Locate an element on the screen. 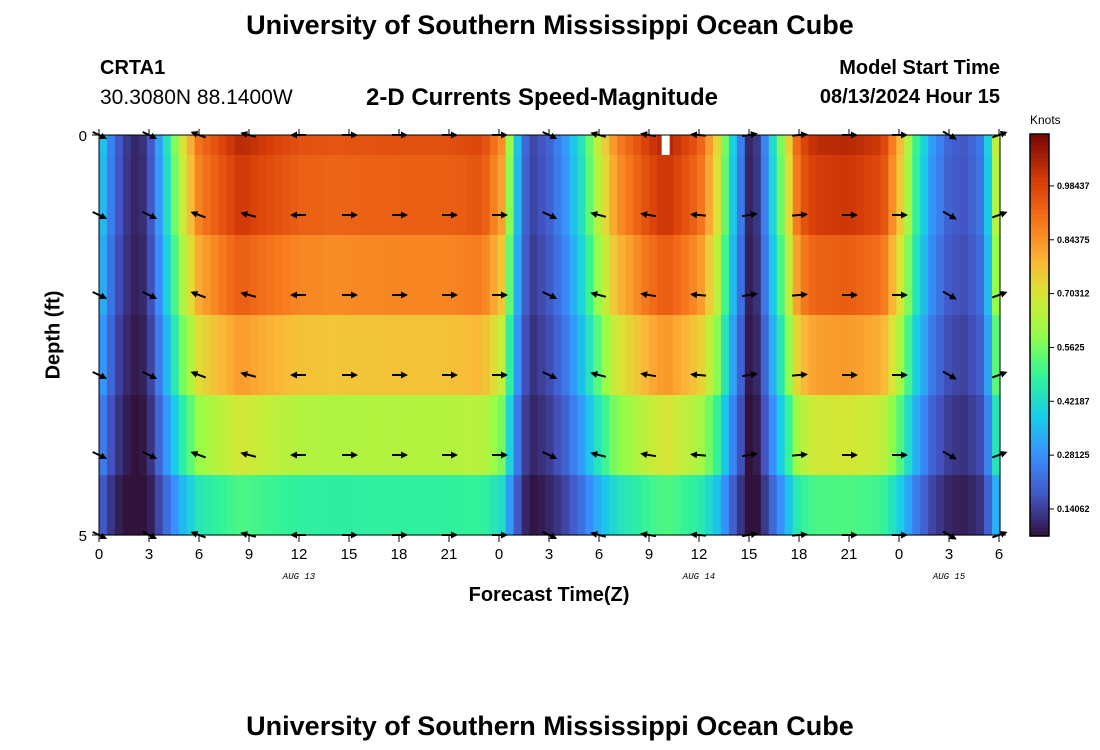 This screenshot has height=750, width=1100. colorbar-tick-label: 0.98437 is located at coordinates (1073, 186).